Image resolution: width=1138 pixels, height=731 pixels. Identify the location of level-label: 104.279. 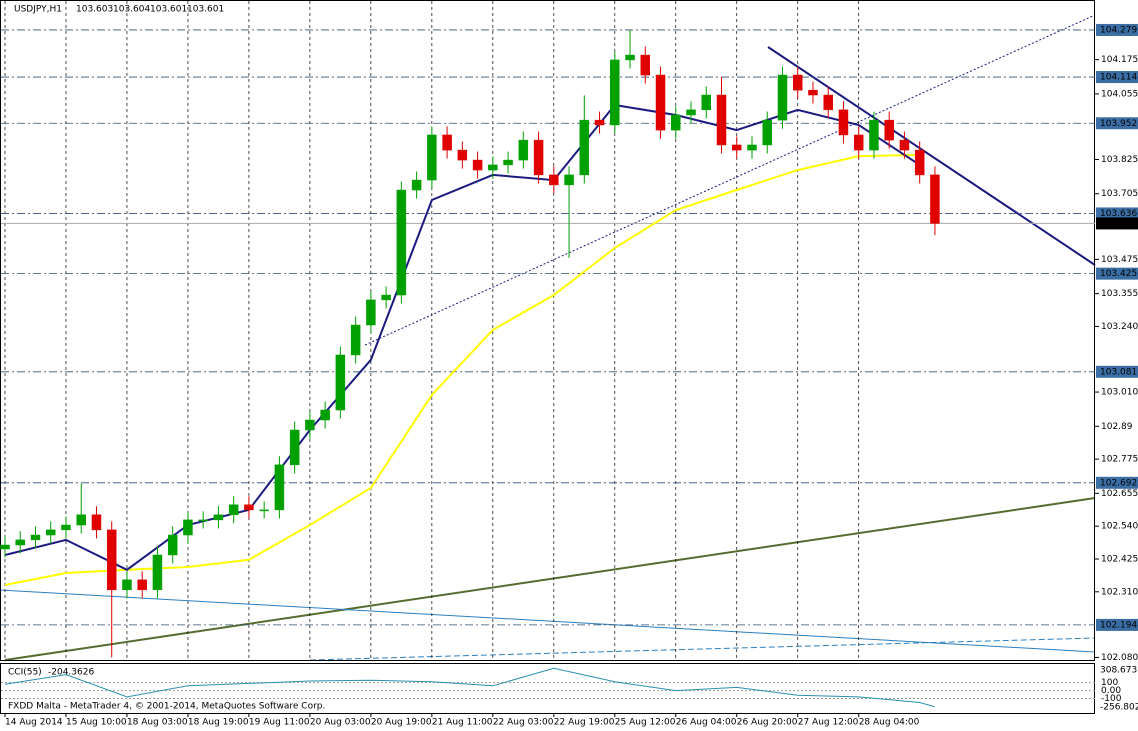
(1118, 30).